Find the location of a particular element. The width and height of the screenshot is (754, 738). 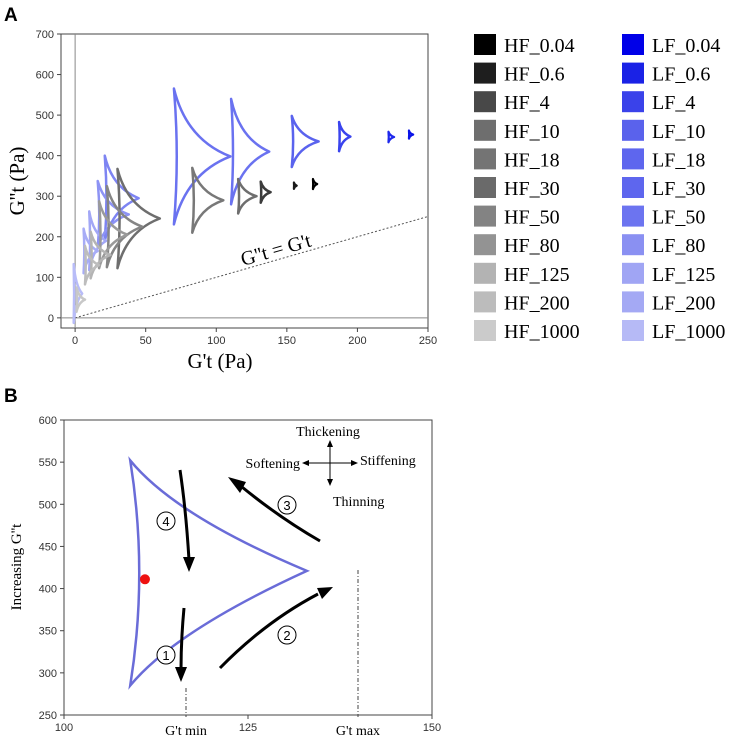

step-1-label: 1 is located at coordinates (165, 655).